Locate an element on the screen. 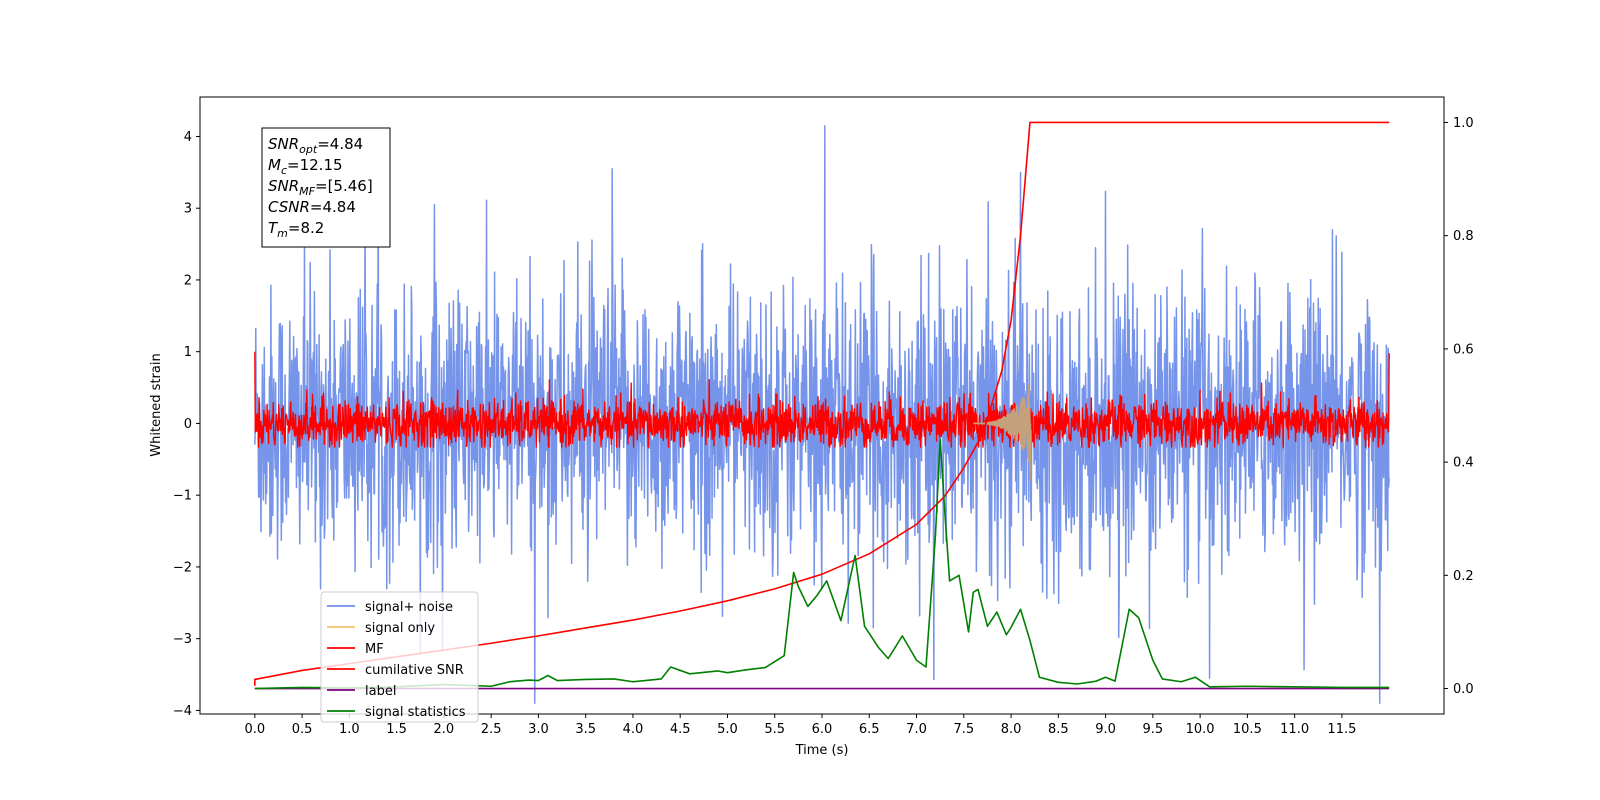  y-tick-label: 3 is located at coordinates (188, 209).